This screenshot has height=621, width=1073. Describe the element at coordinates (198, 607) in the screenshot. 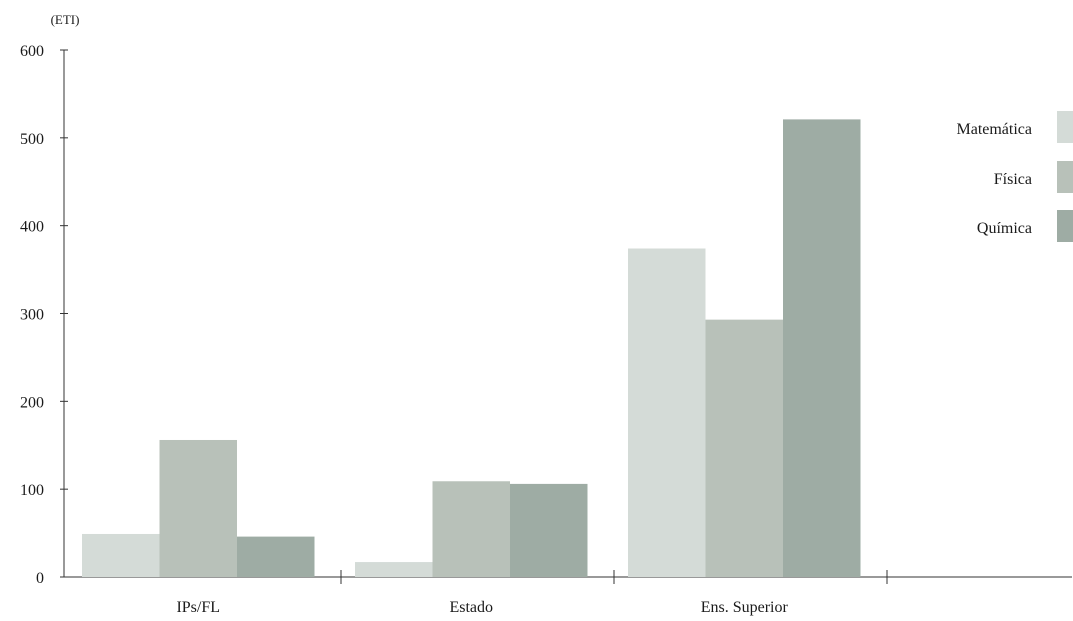

I see `x-category-label: IPs/FL` at that location.